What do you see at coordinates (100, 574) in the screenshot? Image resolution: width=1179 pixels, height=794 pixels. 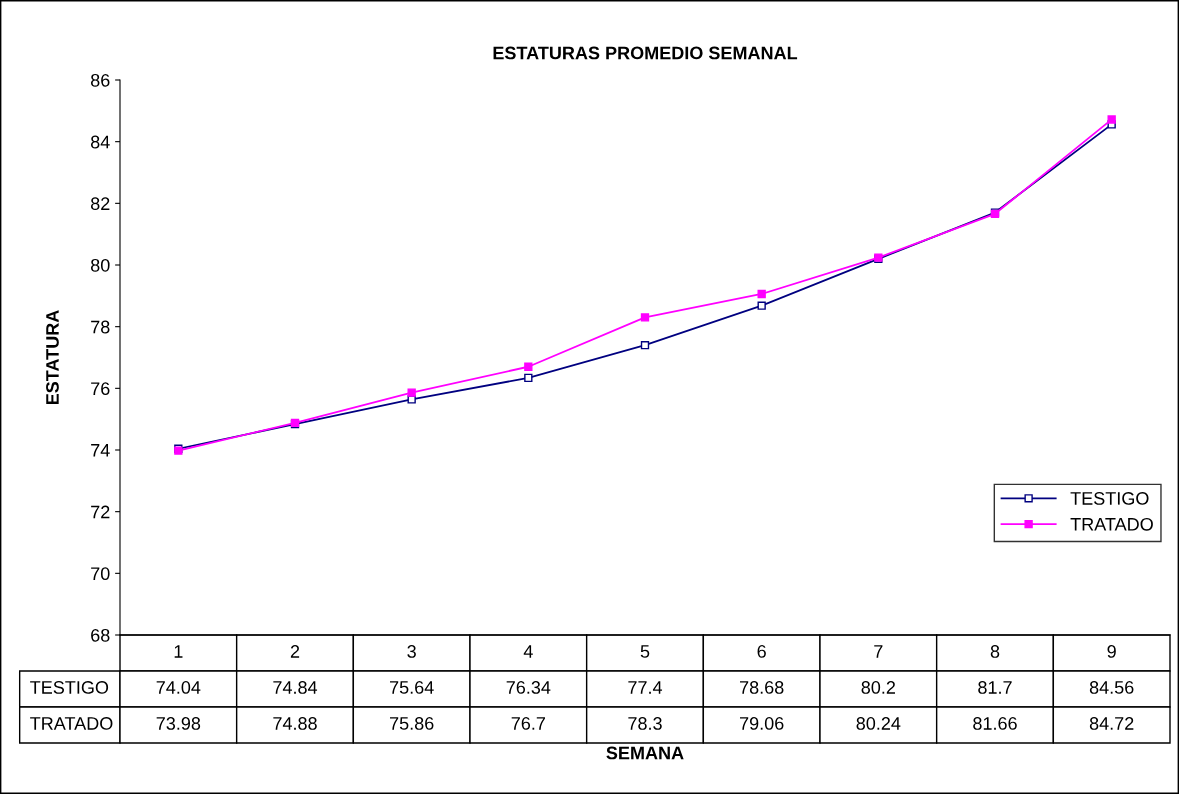 I see `y-tick-label: 70` at bounding box center [100, 574].